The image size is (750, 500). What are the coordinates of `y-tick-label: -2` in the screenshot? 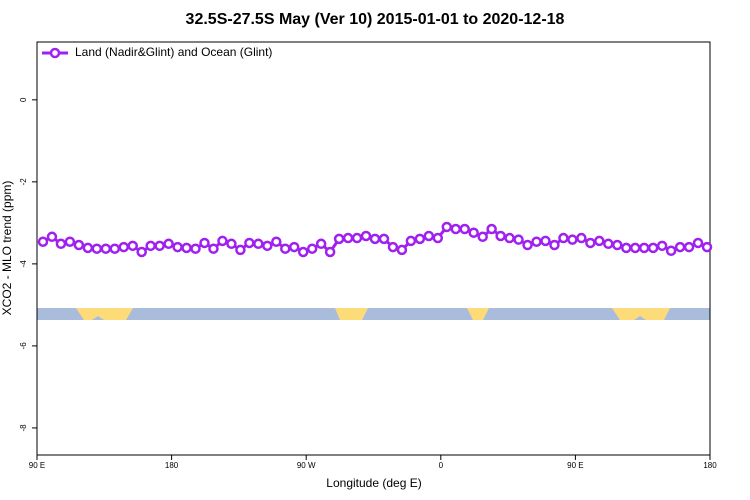 It's located at (23, 182).